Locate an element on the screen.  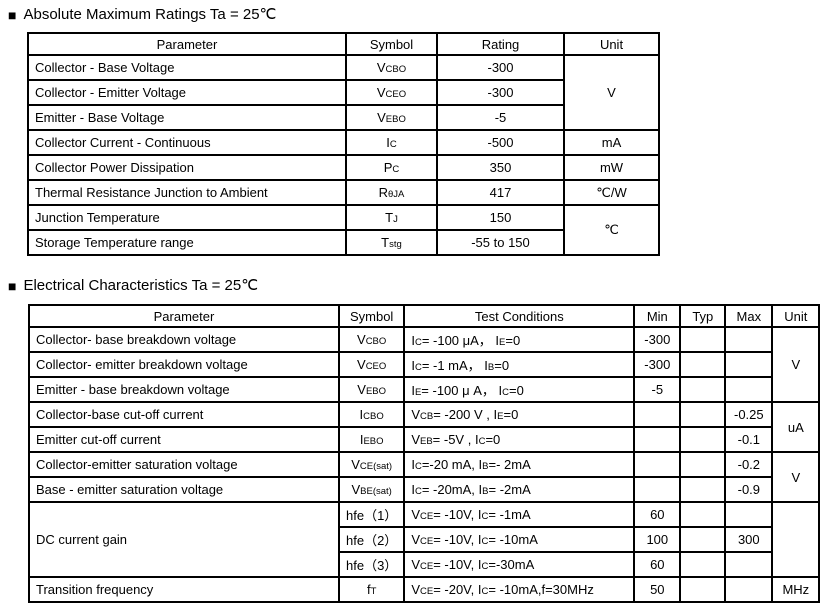
cell-symbol: PC is located at coordinates (391, 167).